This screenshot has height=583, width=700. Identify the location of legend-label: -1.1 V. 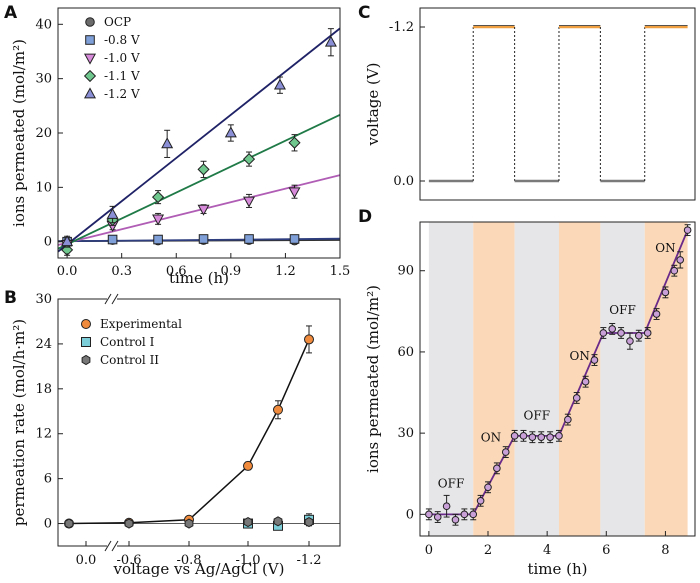
(122, 76).